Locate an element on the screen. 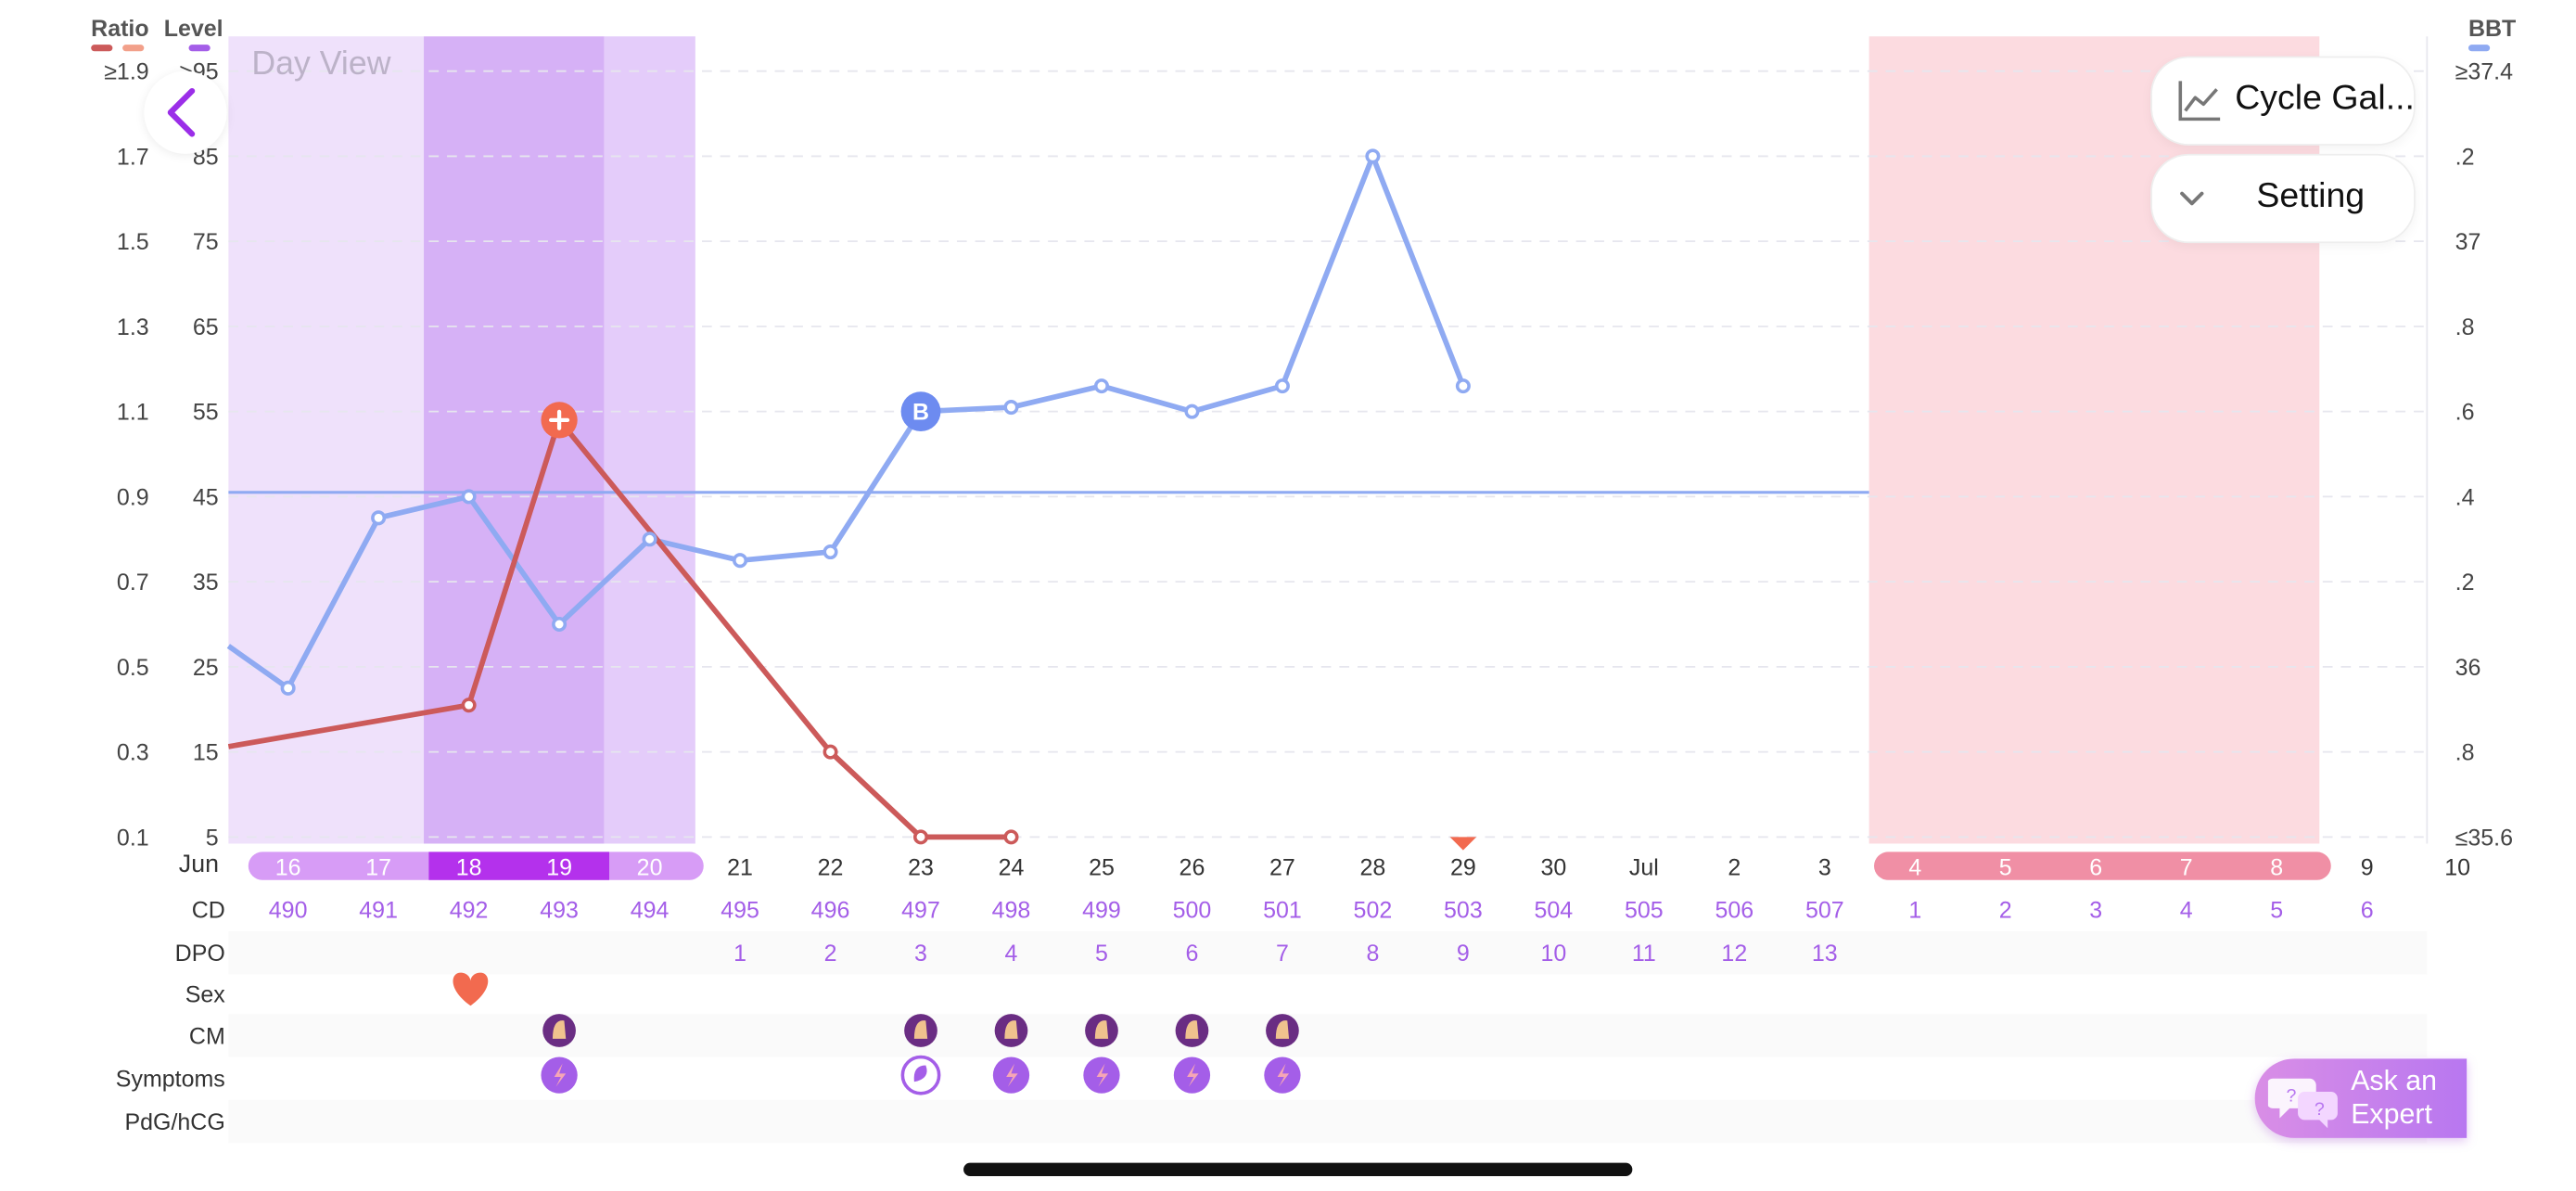 The height and width of the screenshot is (1191, 2576). chat-bubbles-icon: ? ? is located at coordinates (2302, 1103).